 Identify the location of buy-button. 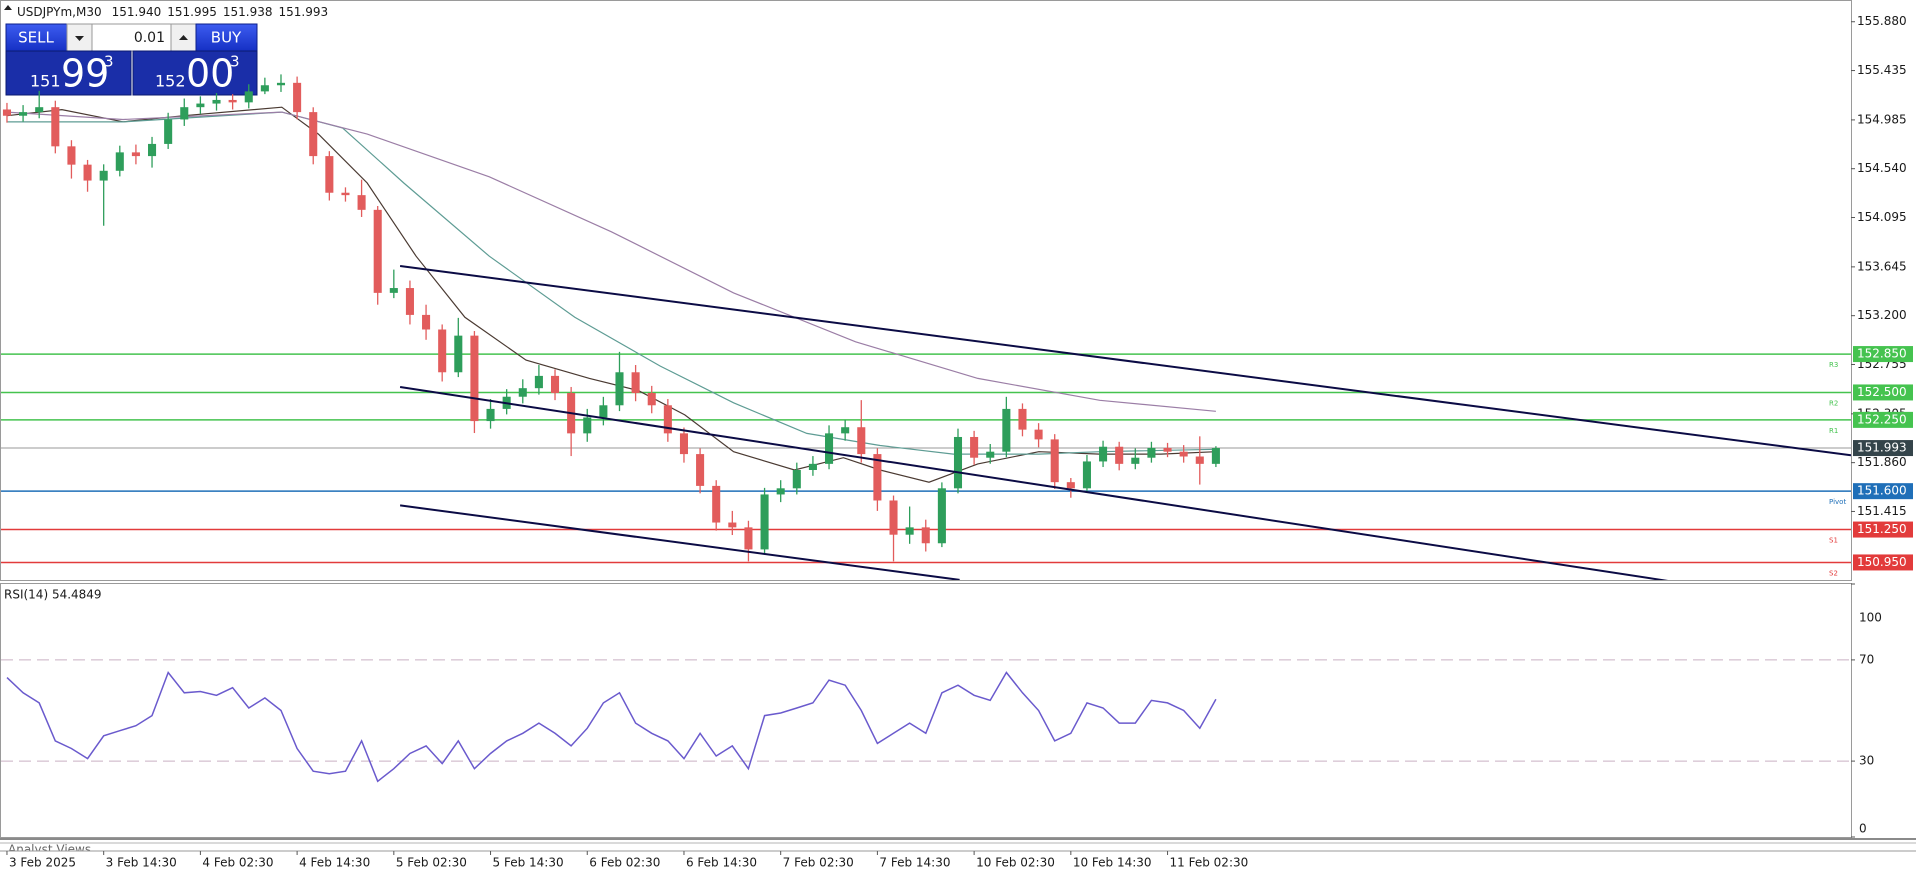
(226, 37).